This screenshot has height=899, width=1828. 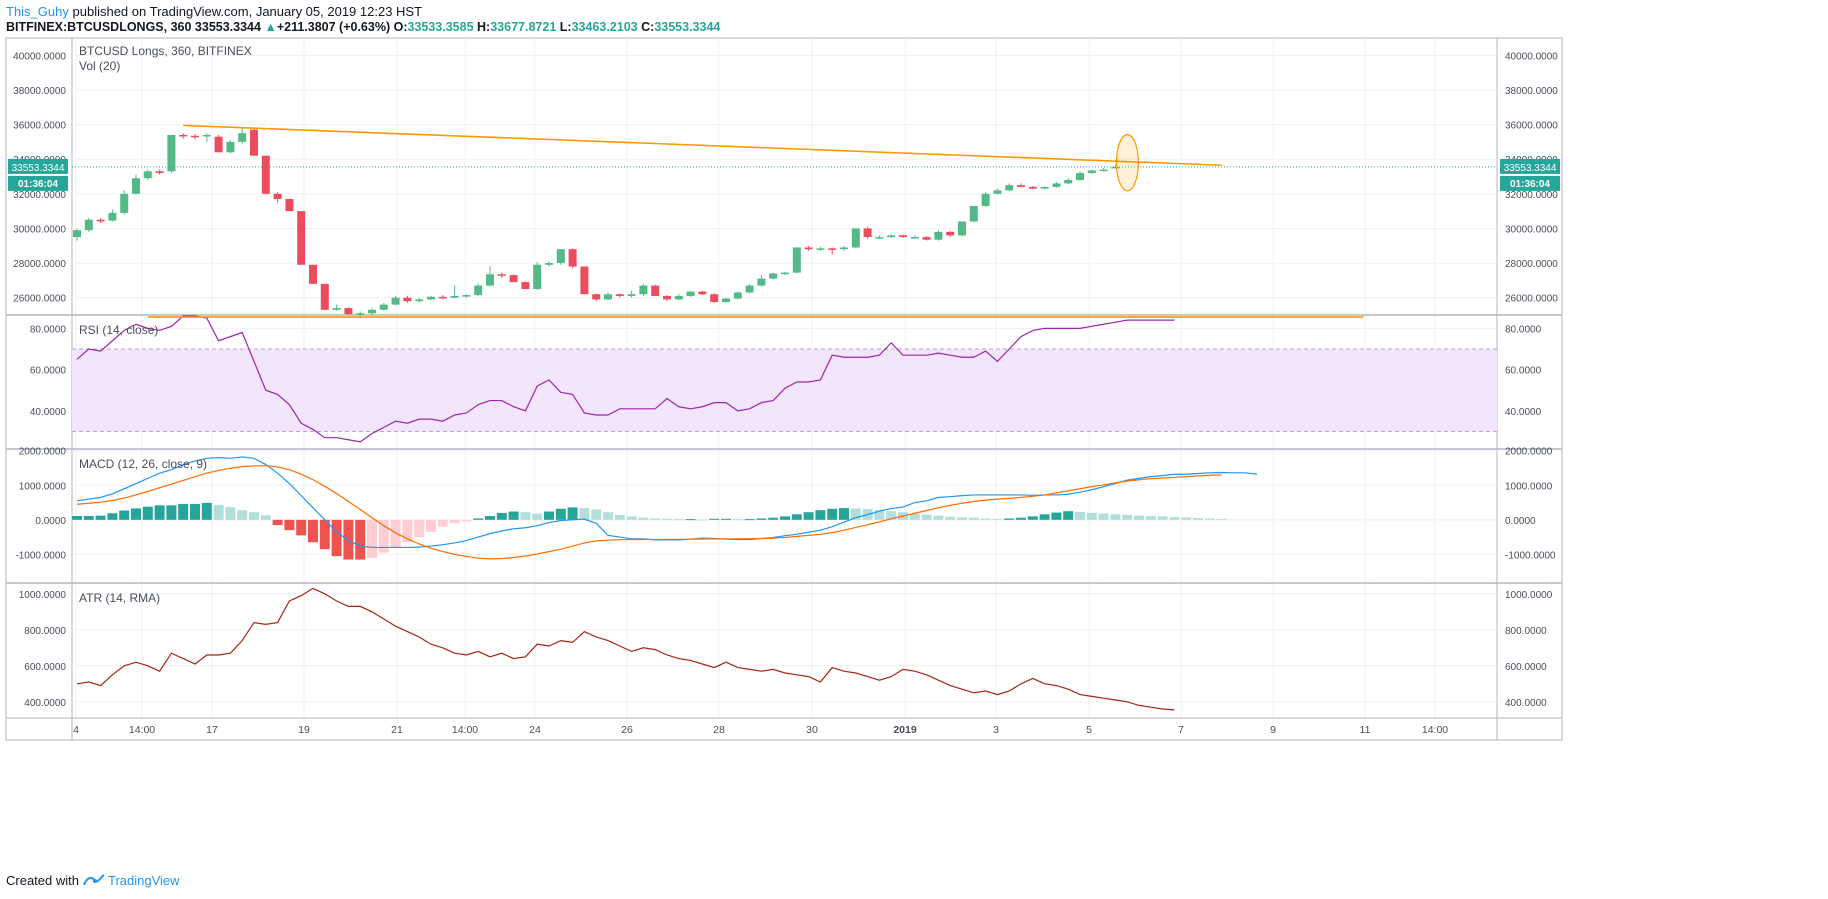 I want to click on author-link: This_Guhy, so click(x=37, y=11).